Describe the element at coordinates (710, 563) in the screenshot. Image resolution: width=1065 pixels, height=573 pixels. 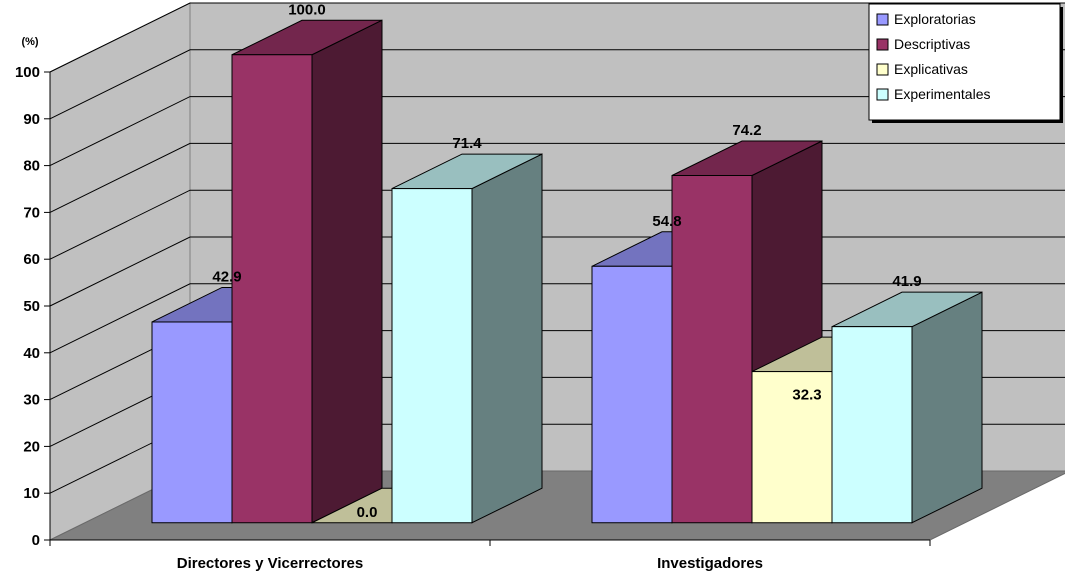
I see `category-label-investigadores: Investigadores` at that location.